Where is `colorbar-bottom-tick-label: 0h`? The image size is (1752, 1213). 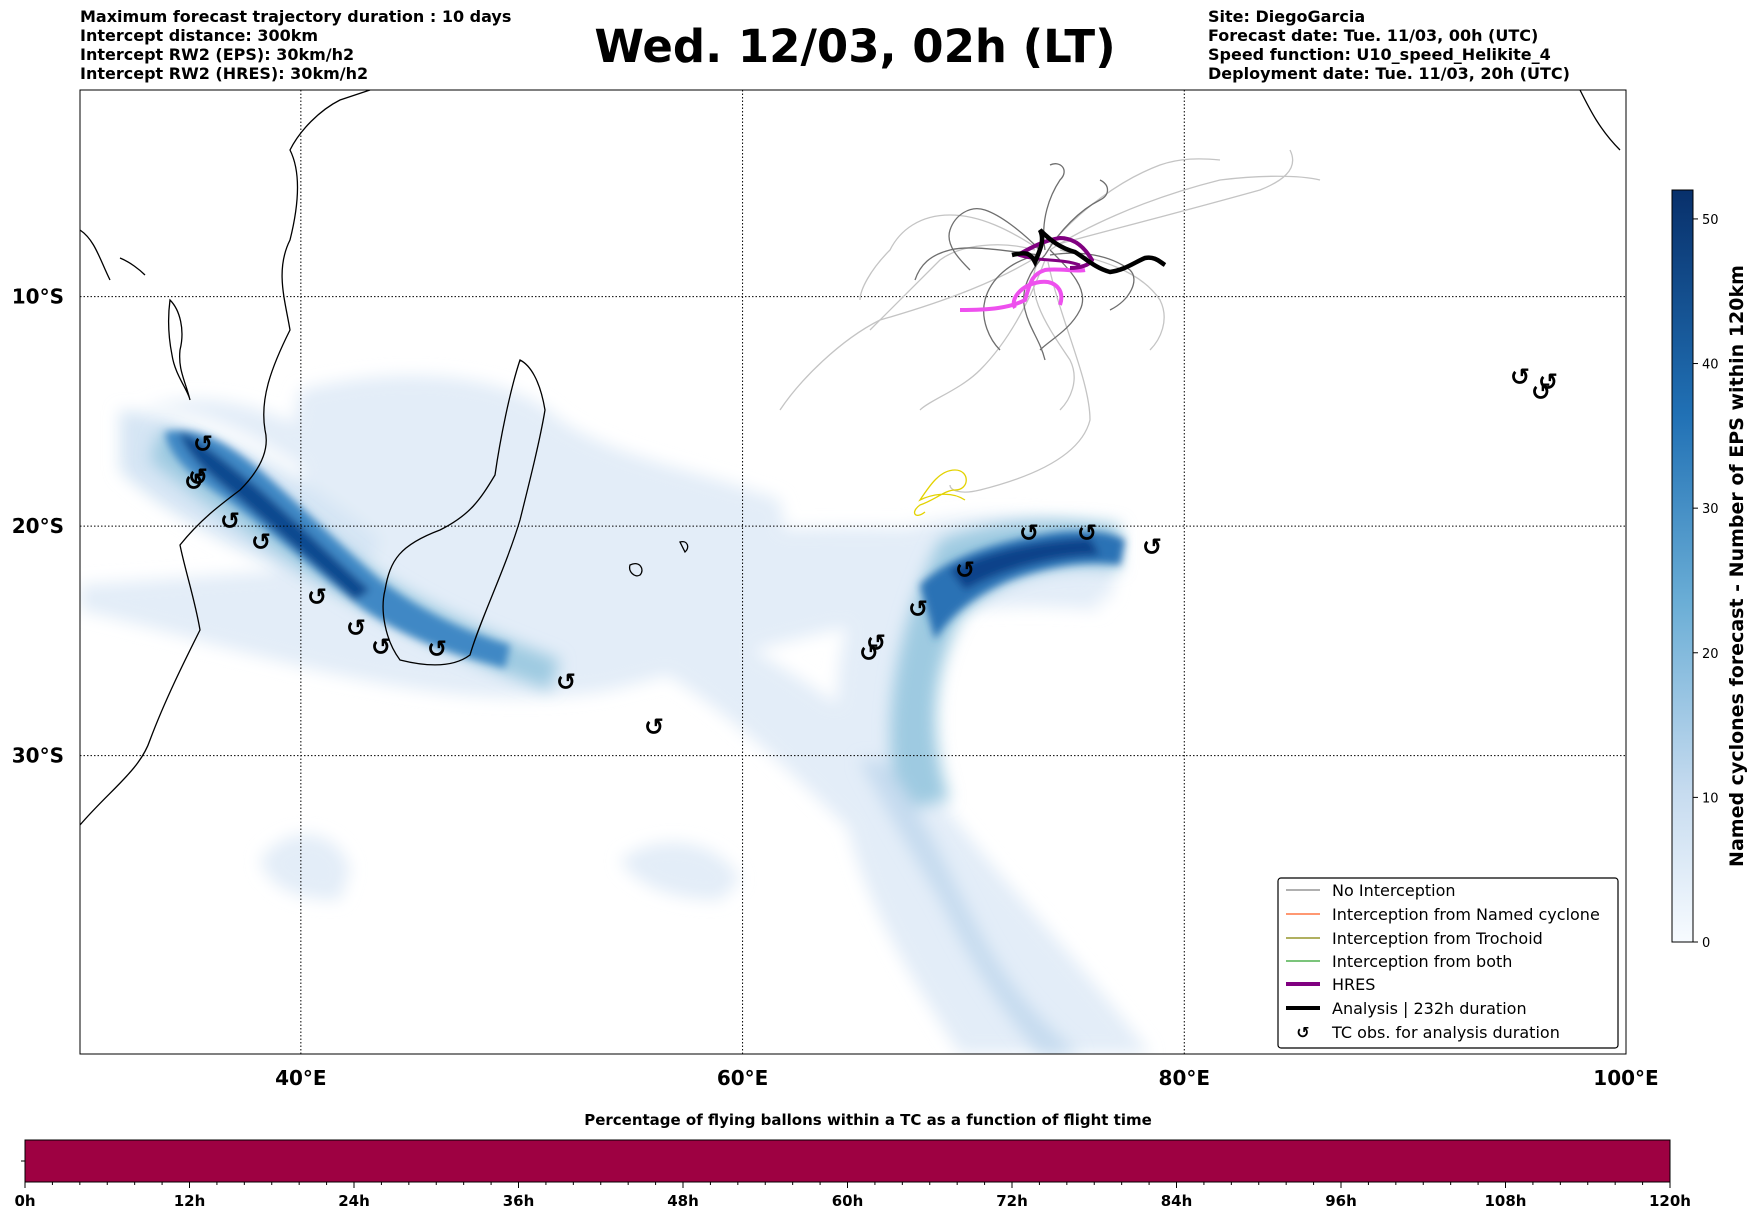
colorbar-bottom-tick-label: 0h is located at coordinates (24, 1201).